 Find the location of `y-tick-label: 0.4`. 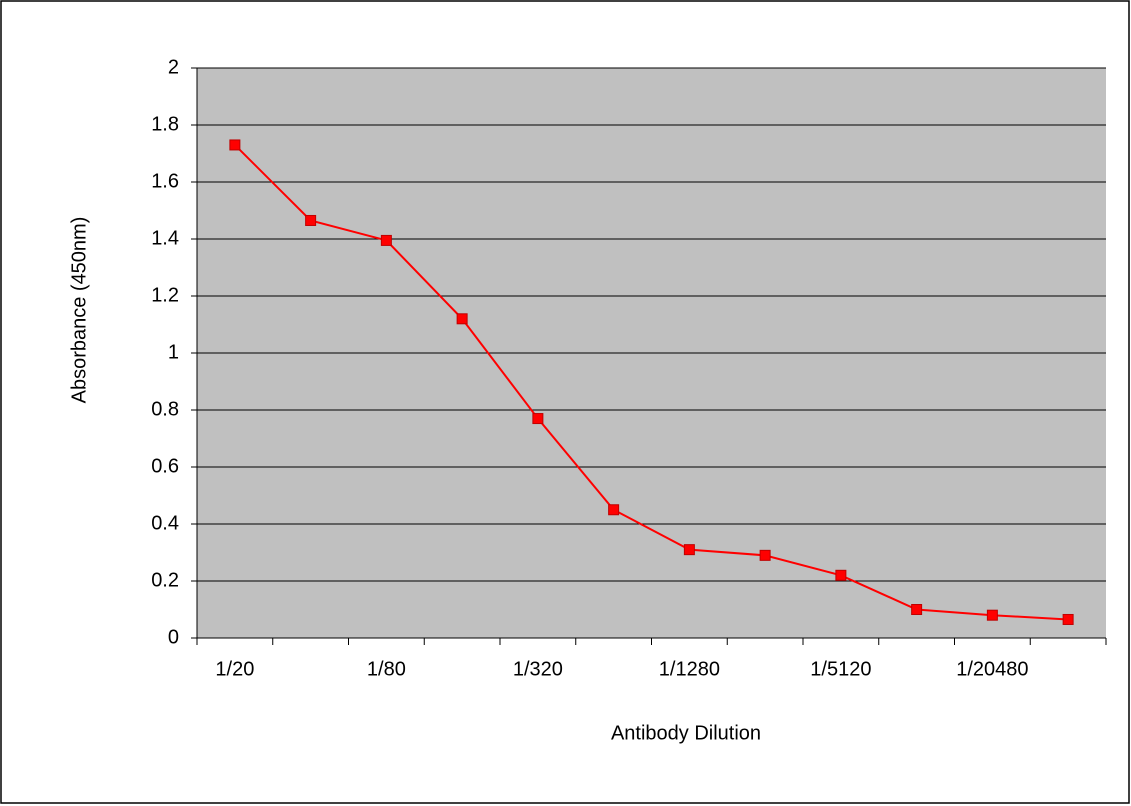

y-tick-label: 0.4 is located at coordinates (165, 523).